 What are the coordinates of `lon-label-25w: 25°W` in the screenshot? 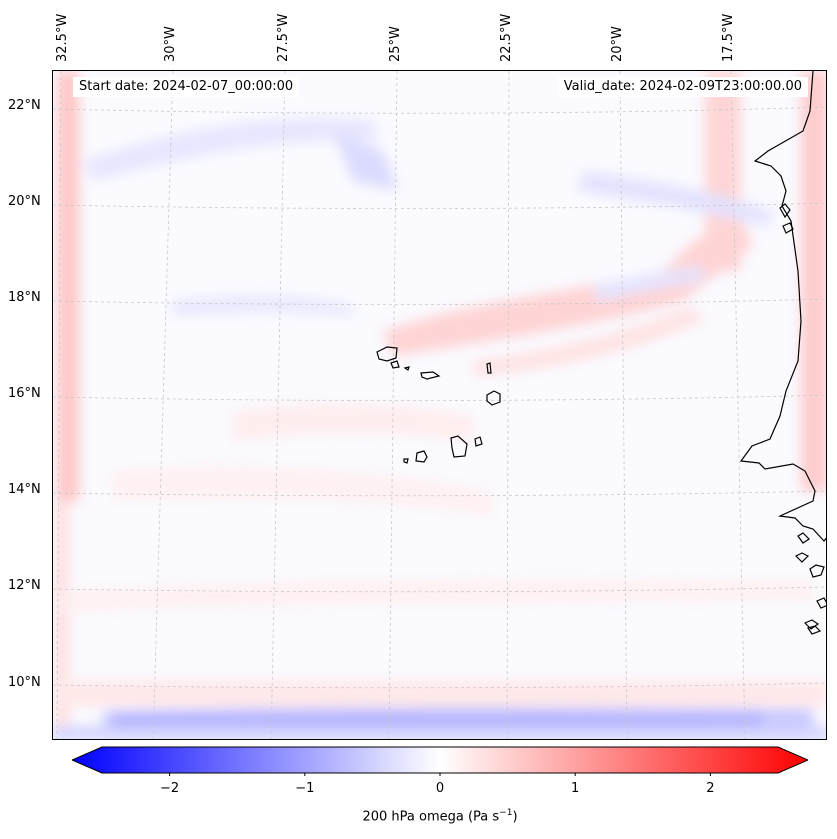 It's located at (395, 44).